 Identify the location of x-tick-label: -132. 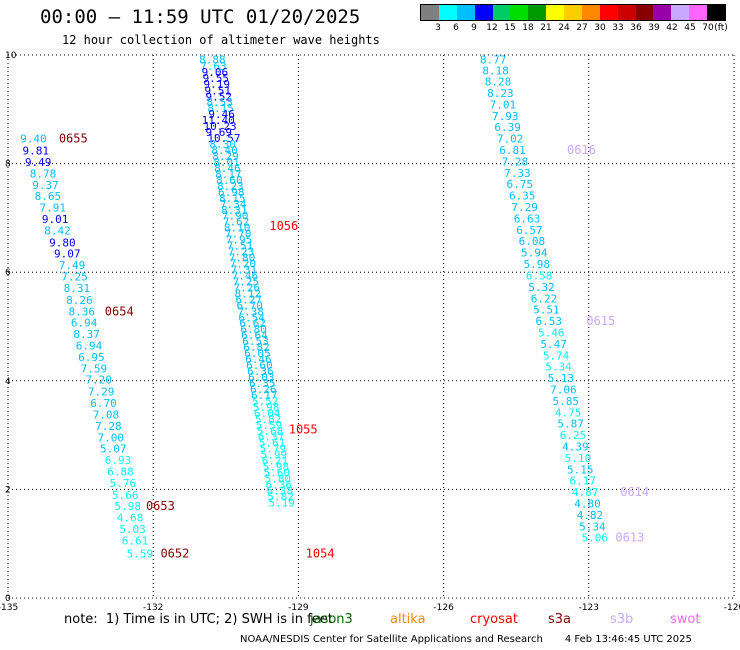
(153, 608).